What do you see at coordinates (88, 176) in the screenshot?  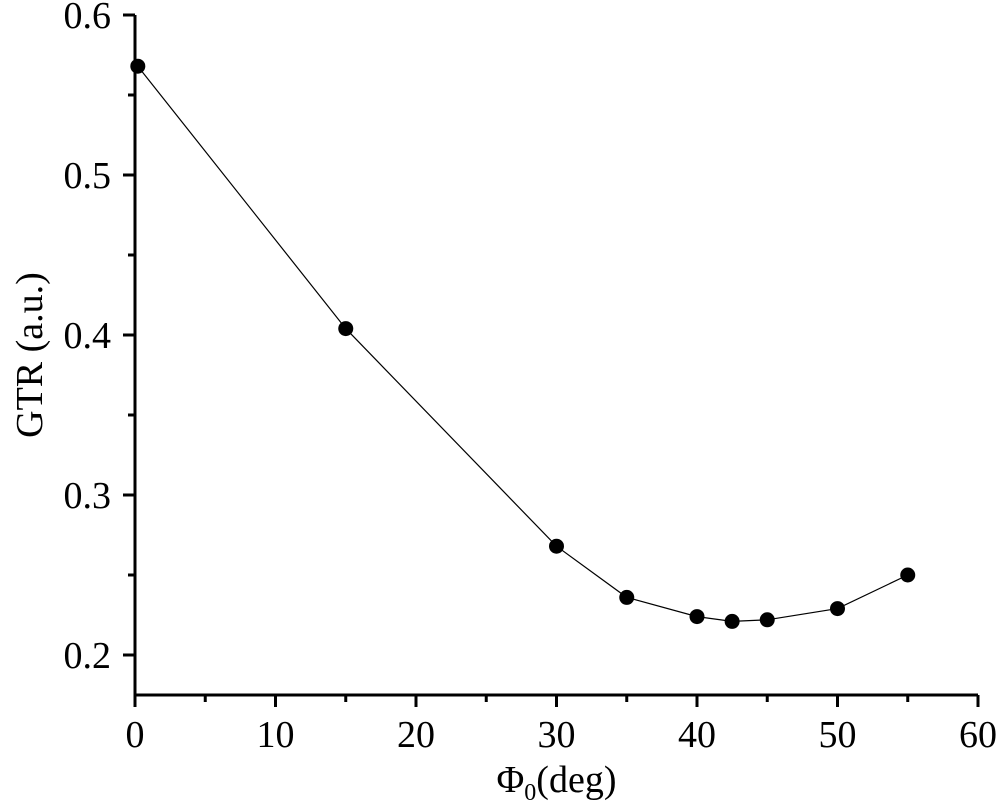 I see `y-tick-label: 0.5` at bounding box center [88, 176].